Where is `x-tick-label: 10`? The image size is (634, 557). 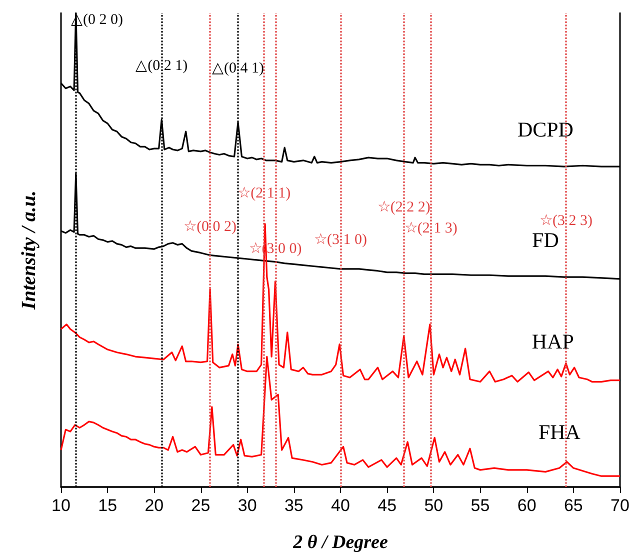
x-tick-label: 10 is located at coordinates (61, 505).